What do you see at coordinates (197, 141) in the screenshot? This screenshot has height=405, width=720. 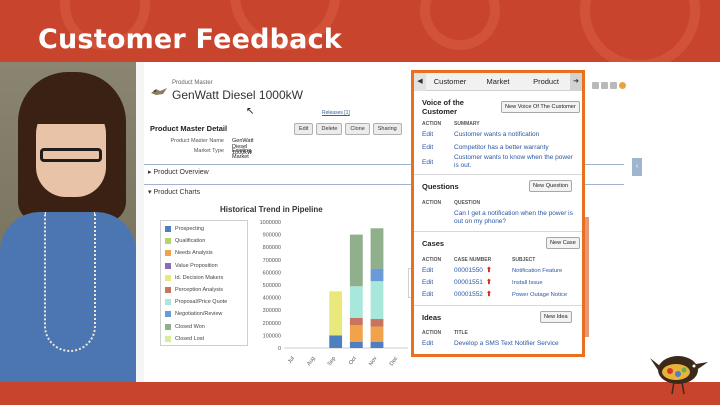 I see `field-label: Product Master Name` at bounding box center [197, 141].